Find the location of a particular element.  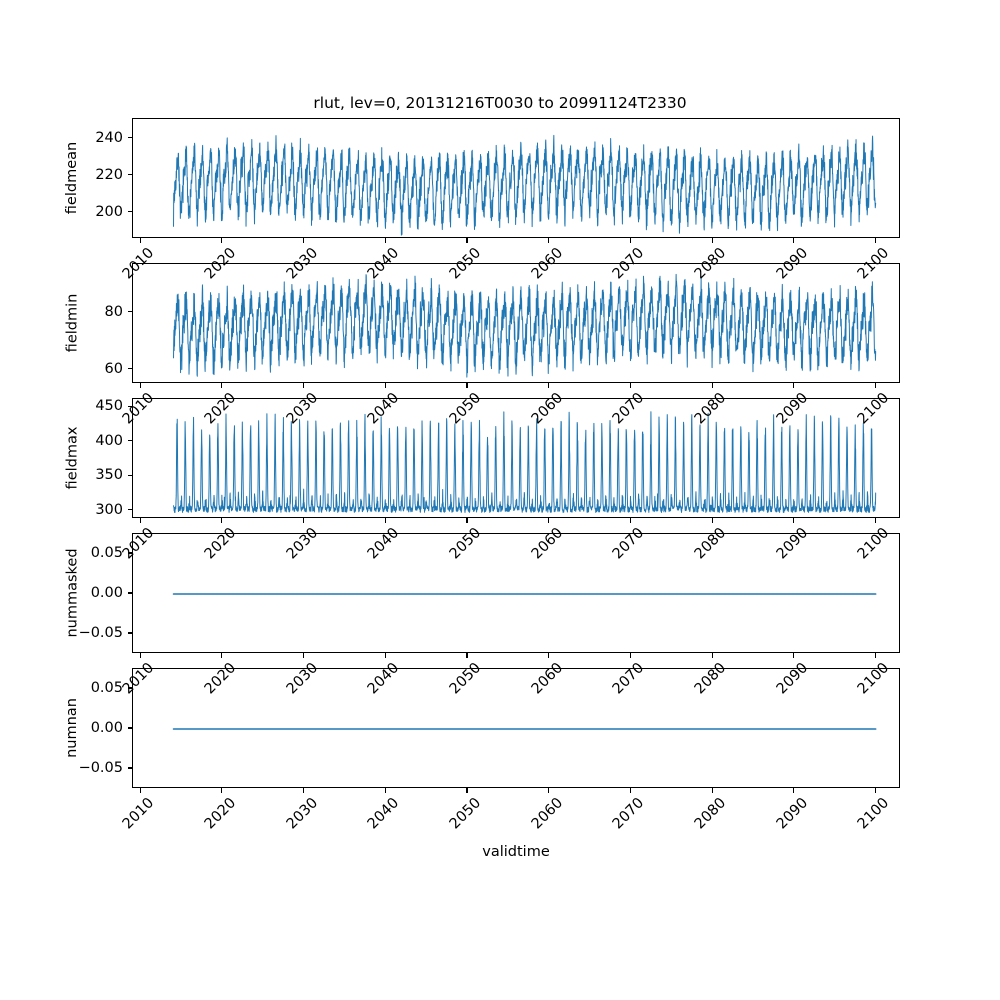

plot-area-numnan is located at coordinates (516, 728).